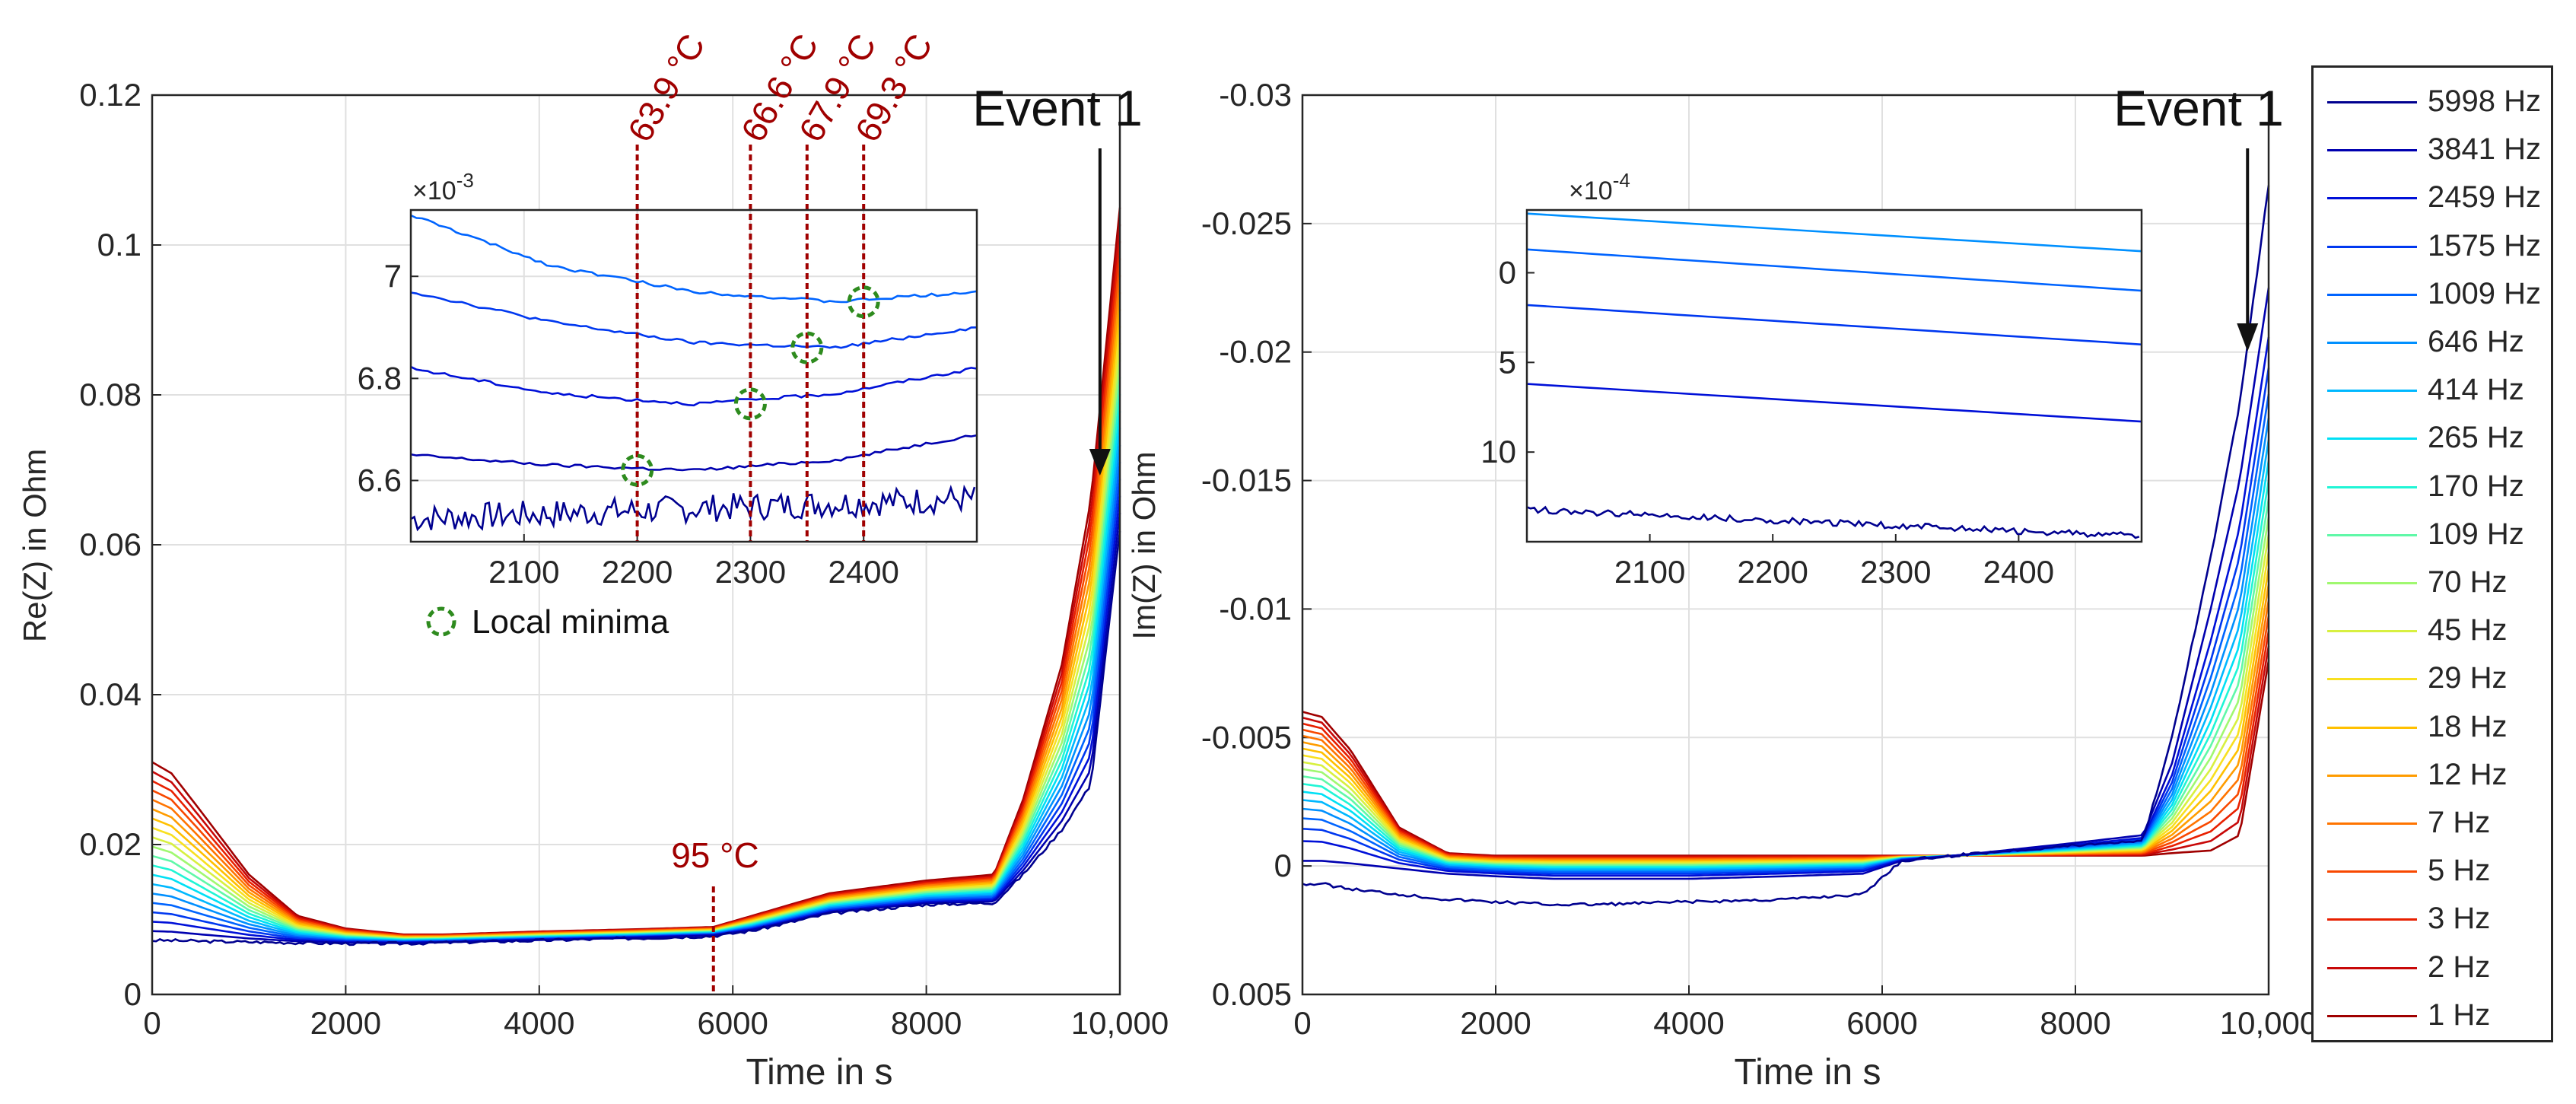 The height and width of the screenshot is (1104, 2576). I want to click on left-y-tick-label: 0.12, so click(111, 95).